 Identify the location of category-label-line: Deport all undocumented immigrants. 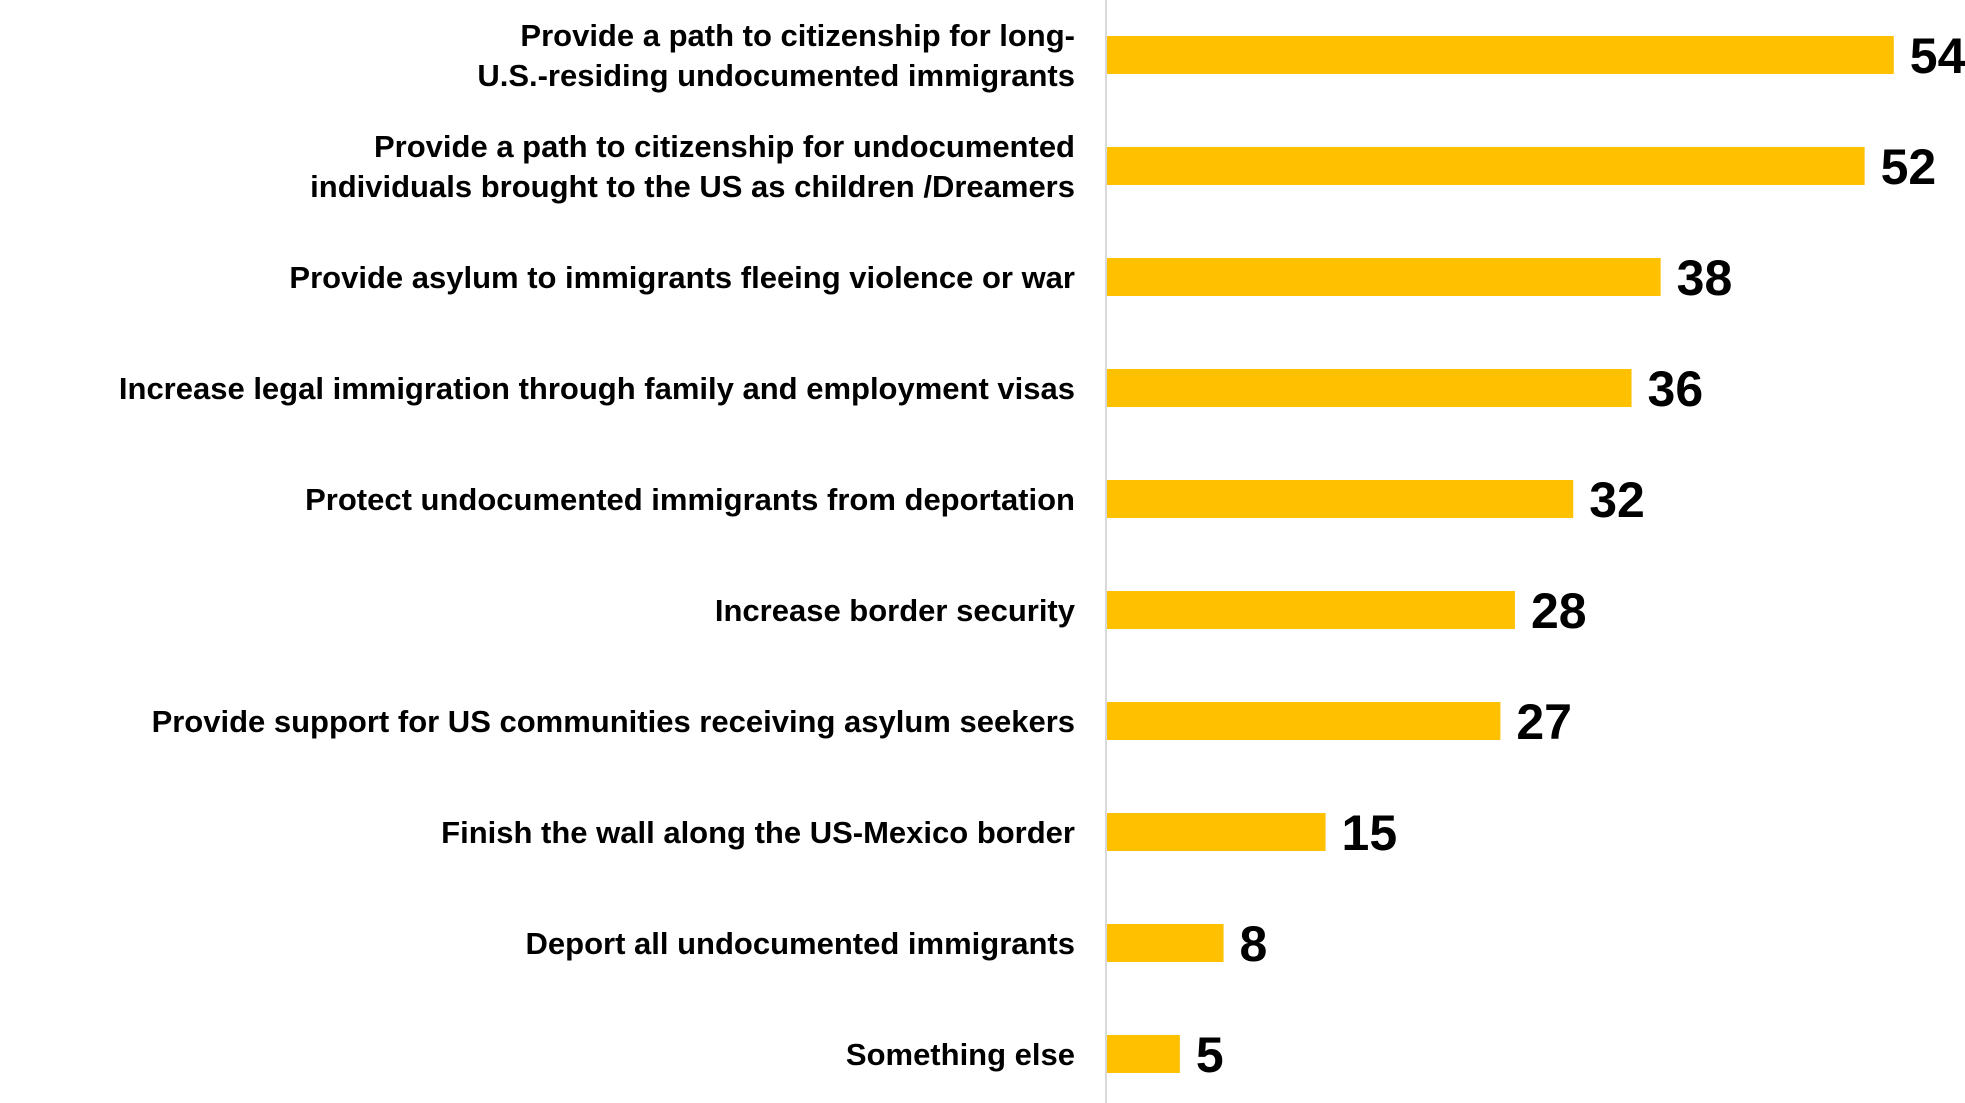
(800, 943).